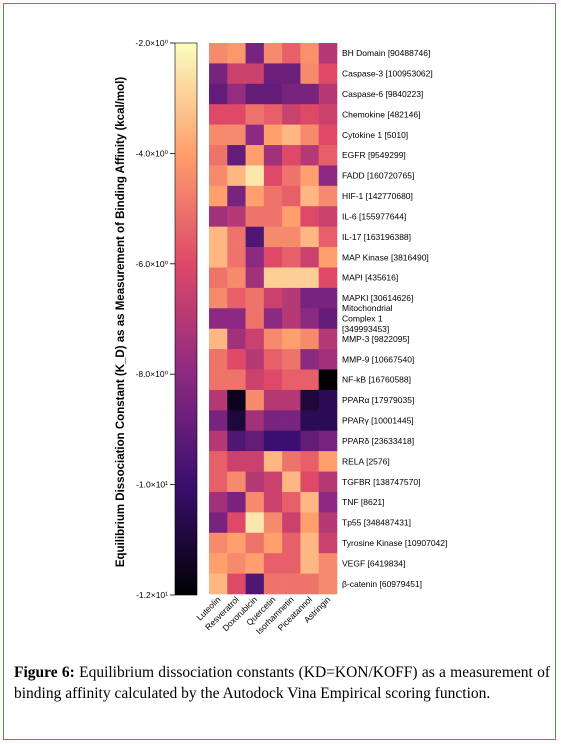 The width and height of the screenshot is (561, 744). What do you see at coordinates (378, 176) in the screenshot?
I see `row-label: FADD [160720765]` at bounding box center [378, 176].